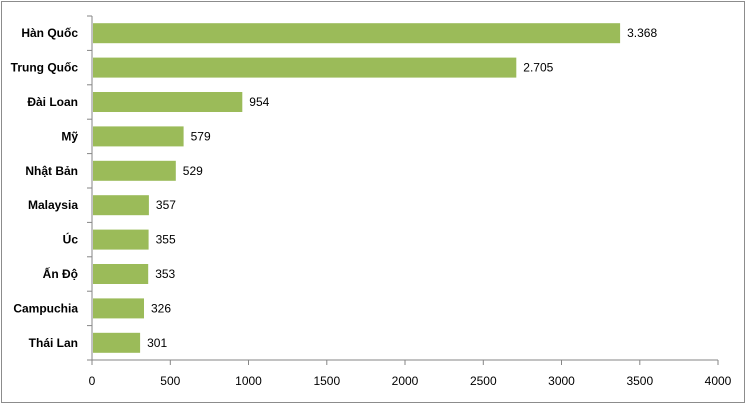  I want to click on data-label: 326, so click(161, 308).